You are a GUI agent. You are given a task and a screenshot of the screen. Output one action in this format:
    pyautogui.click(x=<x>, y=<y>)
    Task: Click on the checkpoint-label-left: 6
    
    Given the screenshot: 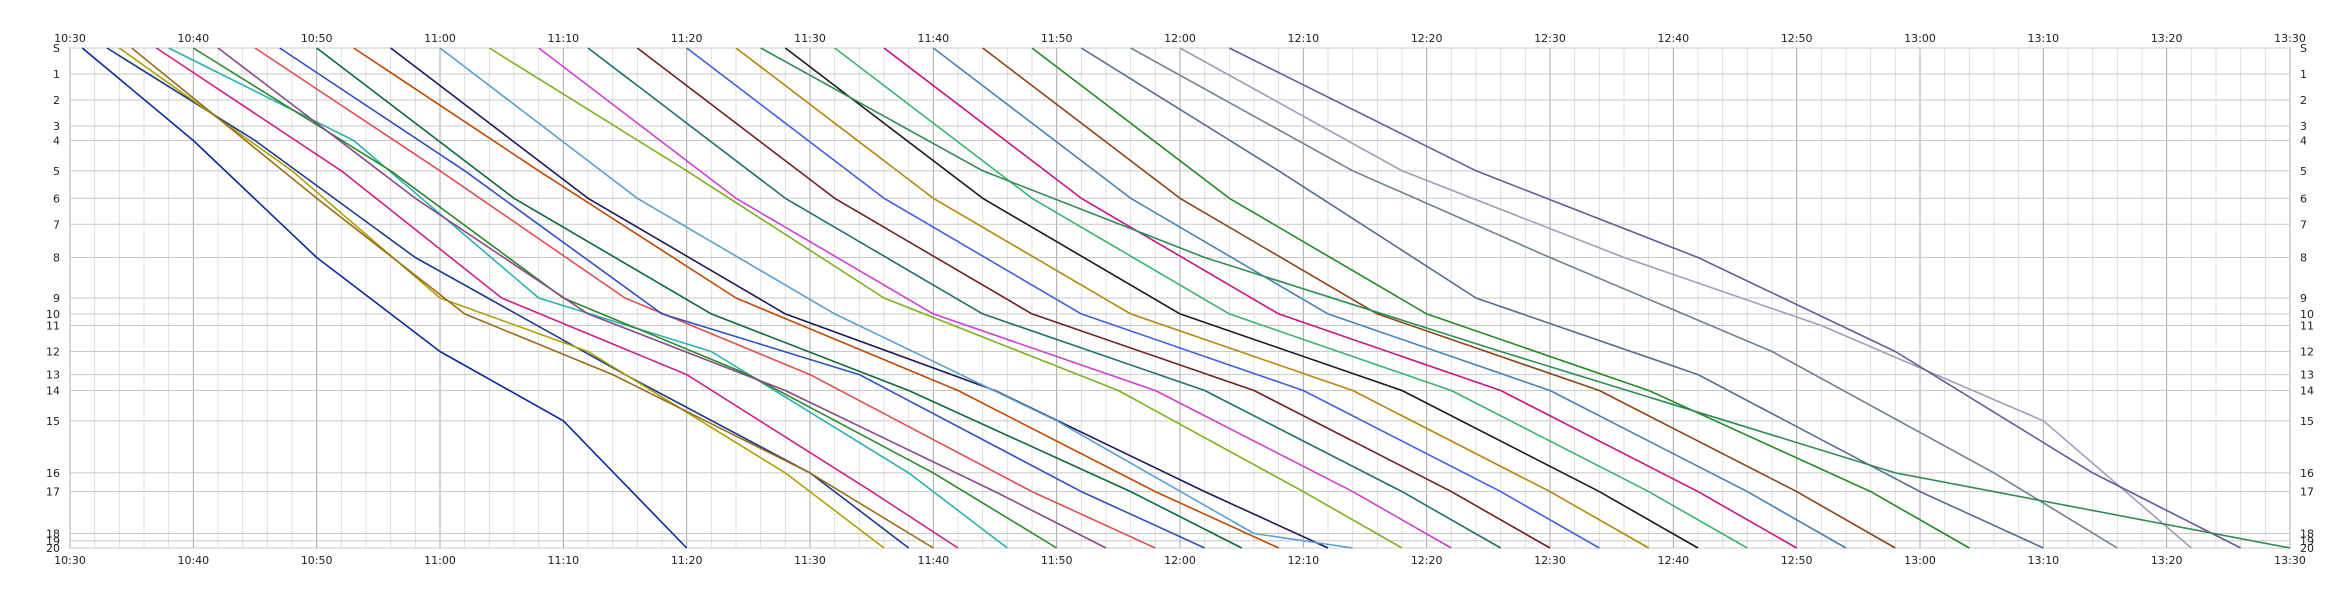 What is the action you would take?
    pyautogui.click(x=56, y=198)
    